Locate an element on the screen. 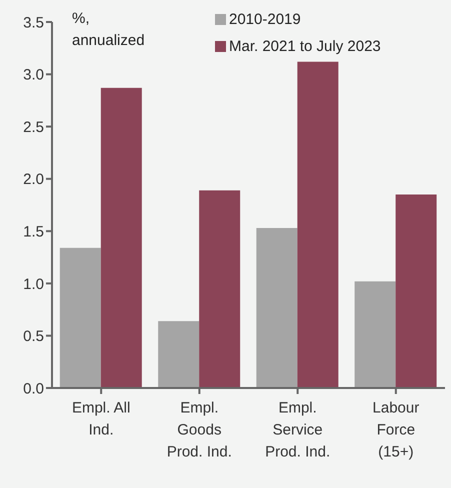  y-tick-label: 2.5 is located at coordinates (33, 127).